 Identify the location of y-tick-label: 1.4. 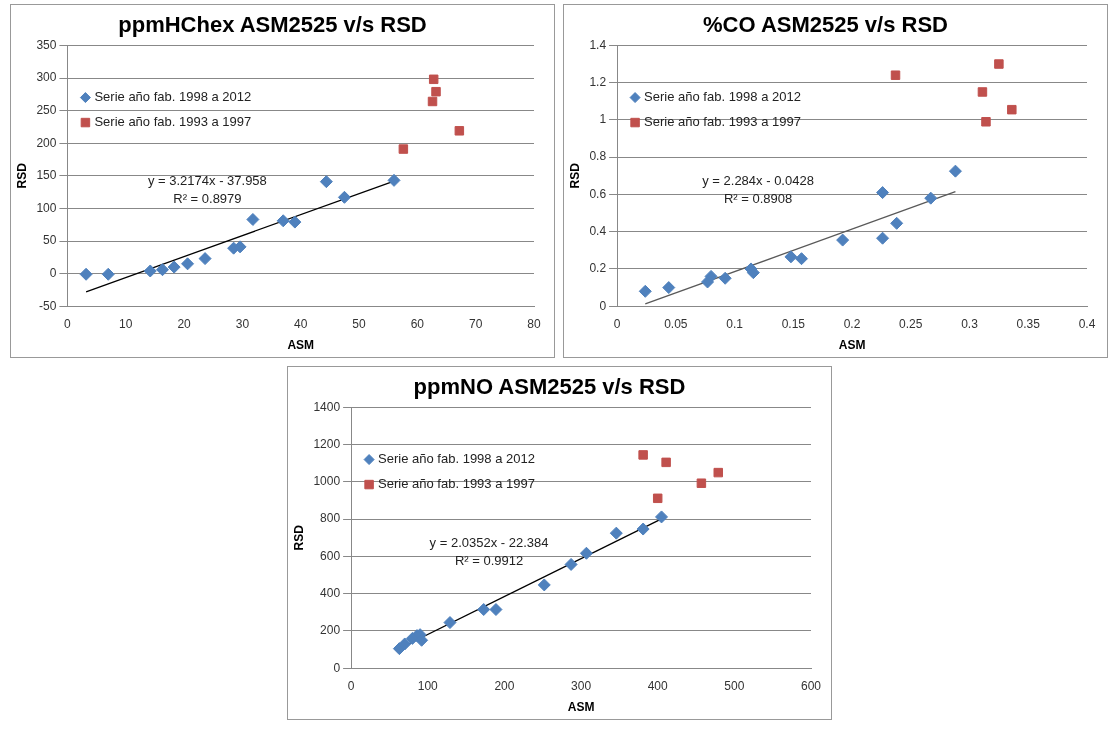
(598, 44).